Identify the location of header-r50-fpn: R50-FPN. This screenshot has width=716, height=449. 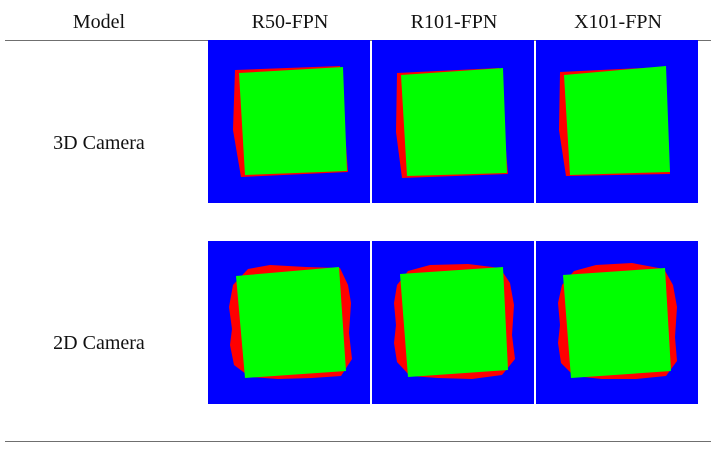
(290, 22).